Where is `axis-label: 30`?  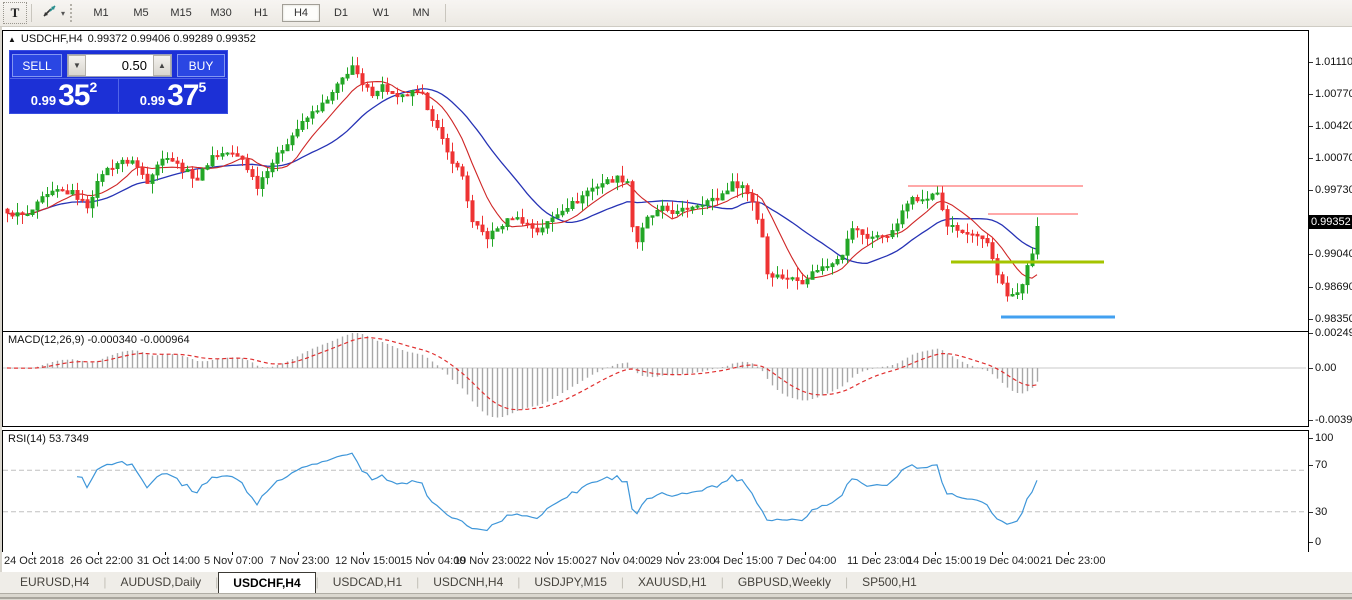 axis-label: 30 is located at coordinates (1318, 512).